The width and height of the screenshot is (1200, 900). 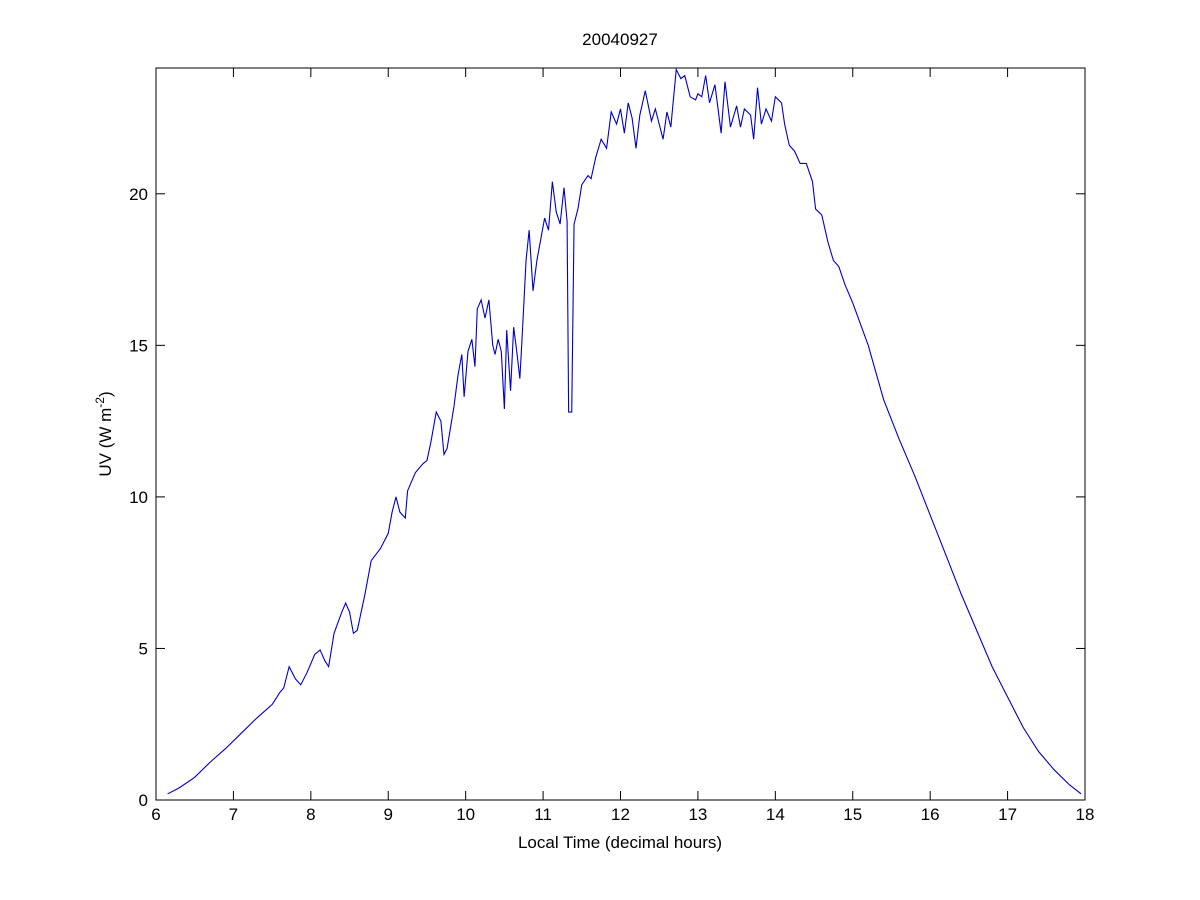 I want to click on x-tick-label: 14, so click(x=775, y=814).